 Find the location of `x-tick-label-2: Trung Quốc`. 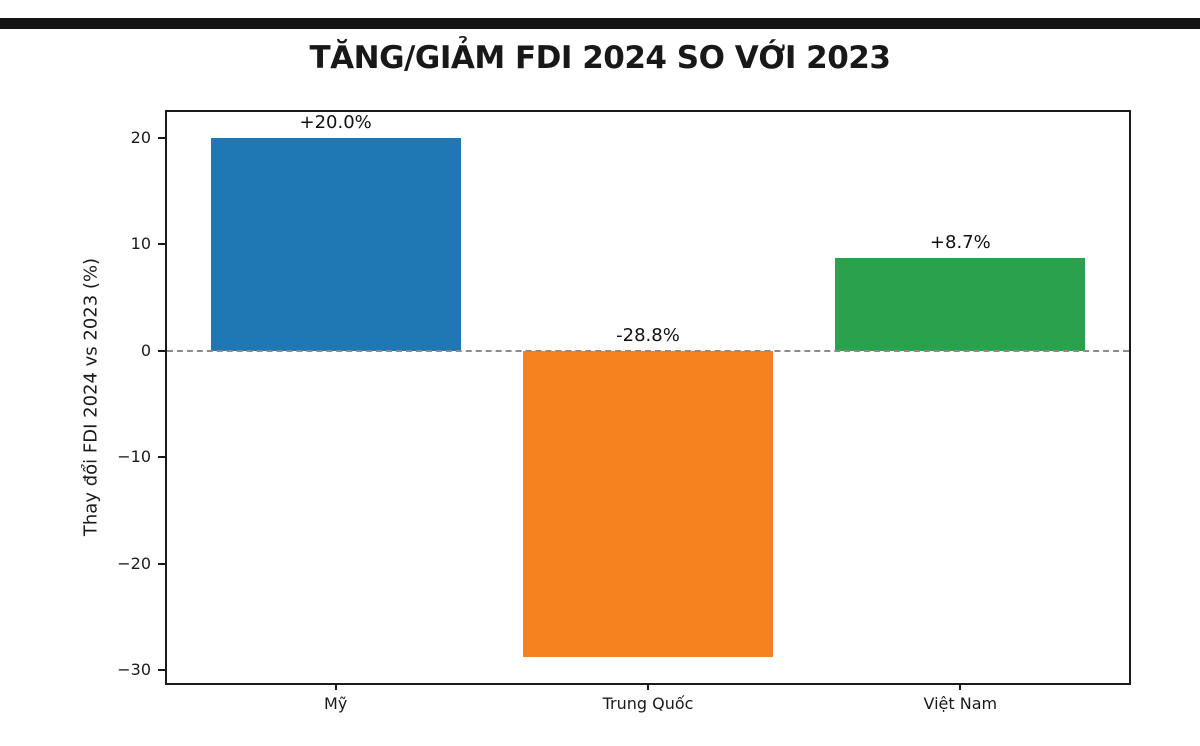

x-tick-label-2: Trung Quốc is located at coordinates (648, 703).